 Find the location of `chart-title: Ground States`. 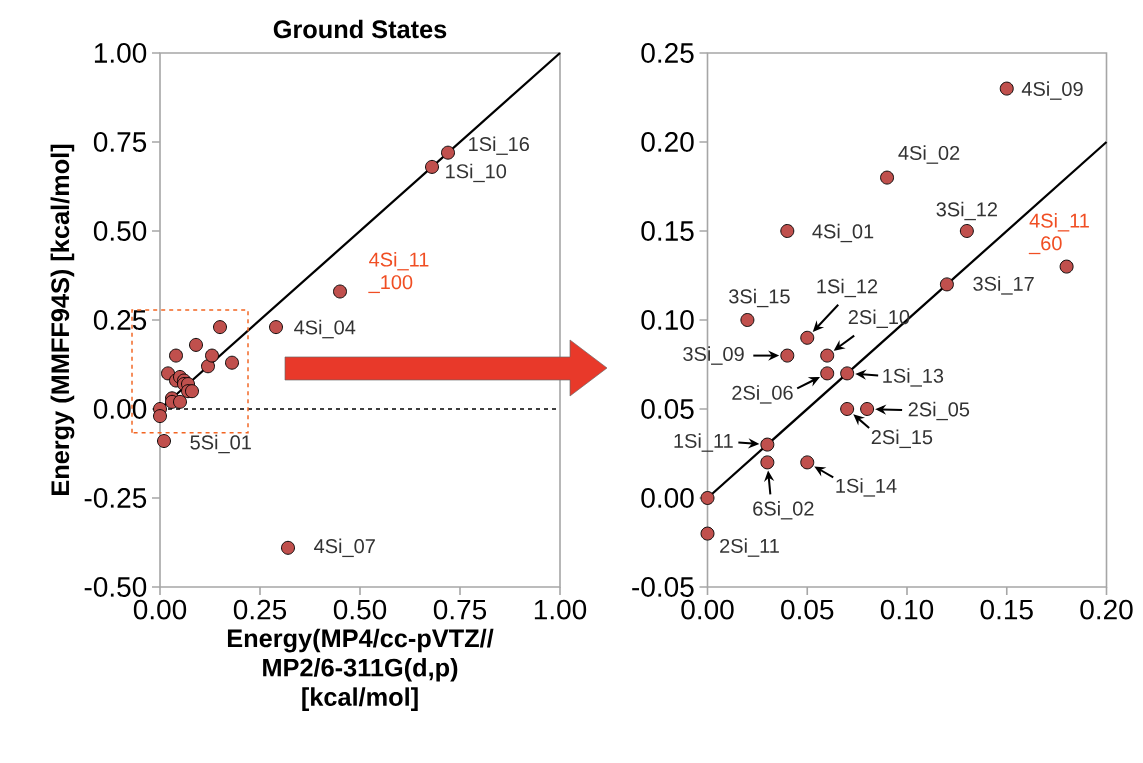

chart-title: Ground States is located at coordinates (360, 29).